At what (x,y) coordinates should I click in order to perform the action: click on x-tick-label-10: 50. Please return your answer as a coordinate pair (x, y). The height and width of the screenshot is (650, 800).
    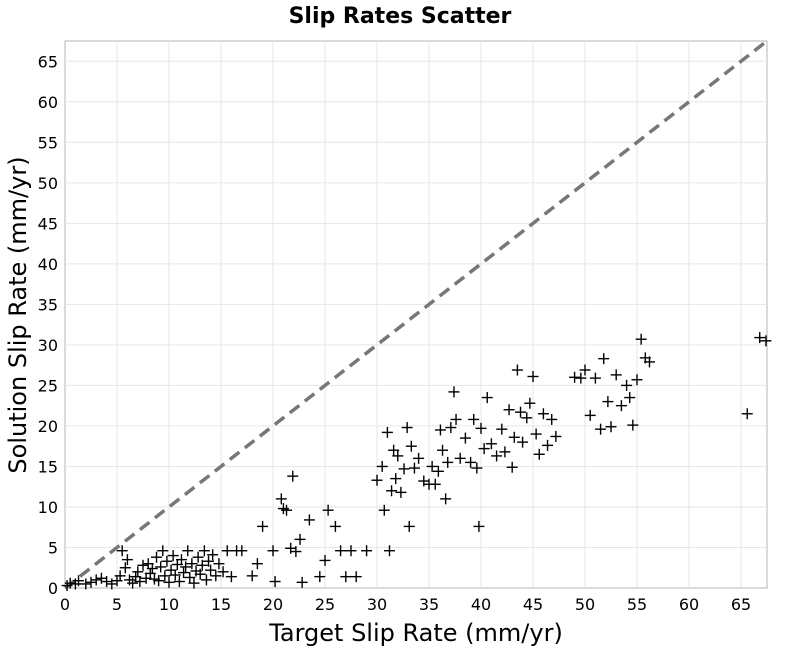
    Looking at the image, I should click on (585, 604).